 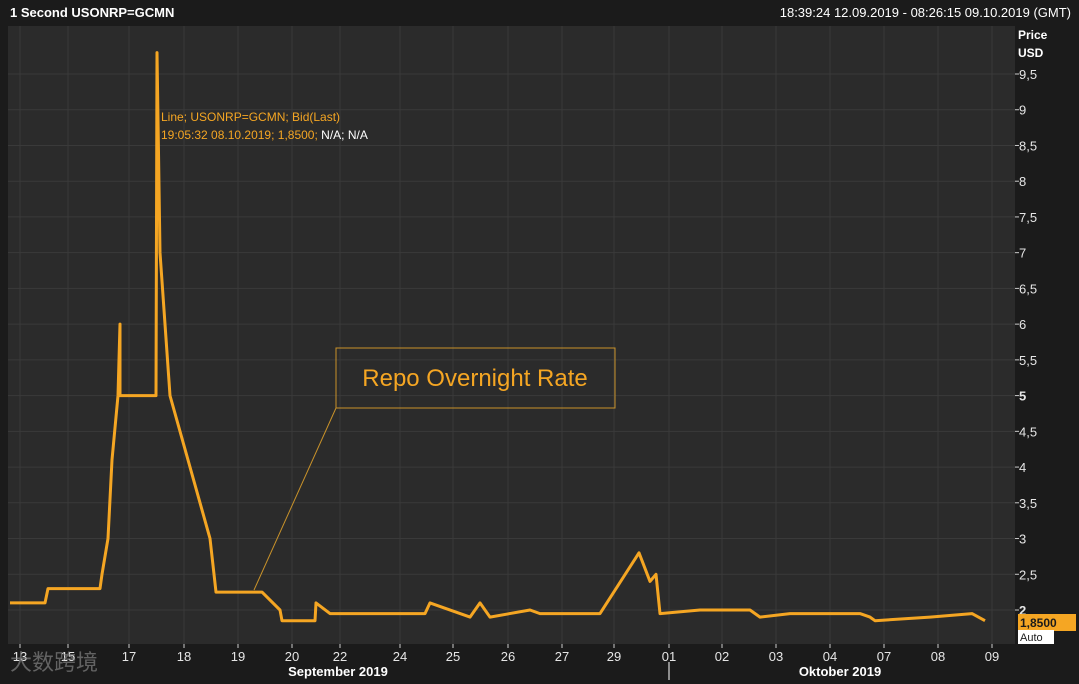 I want to click on y-tick-label: 3, so click(x=1022, y=539).